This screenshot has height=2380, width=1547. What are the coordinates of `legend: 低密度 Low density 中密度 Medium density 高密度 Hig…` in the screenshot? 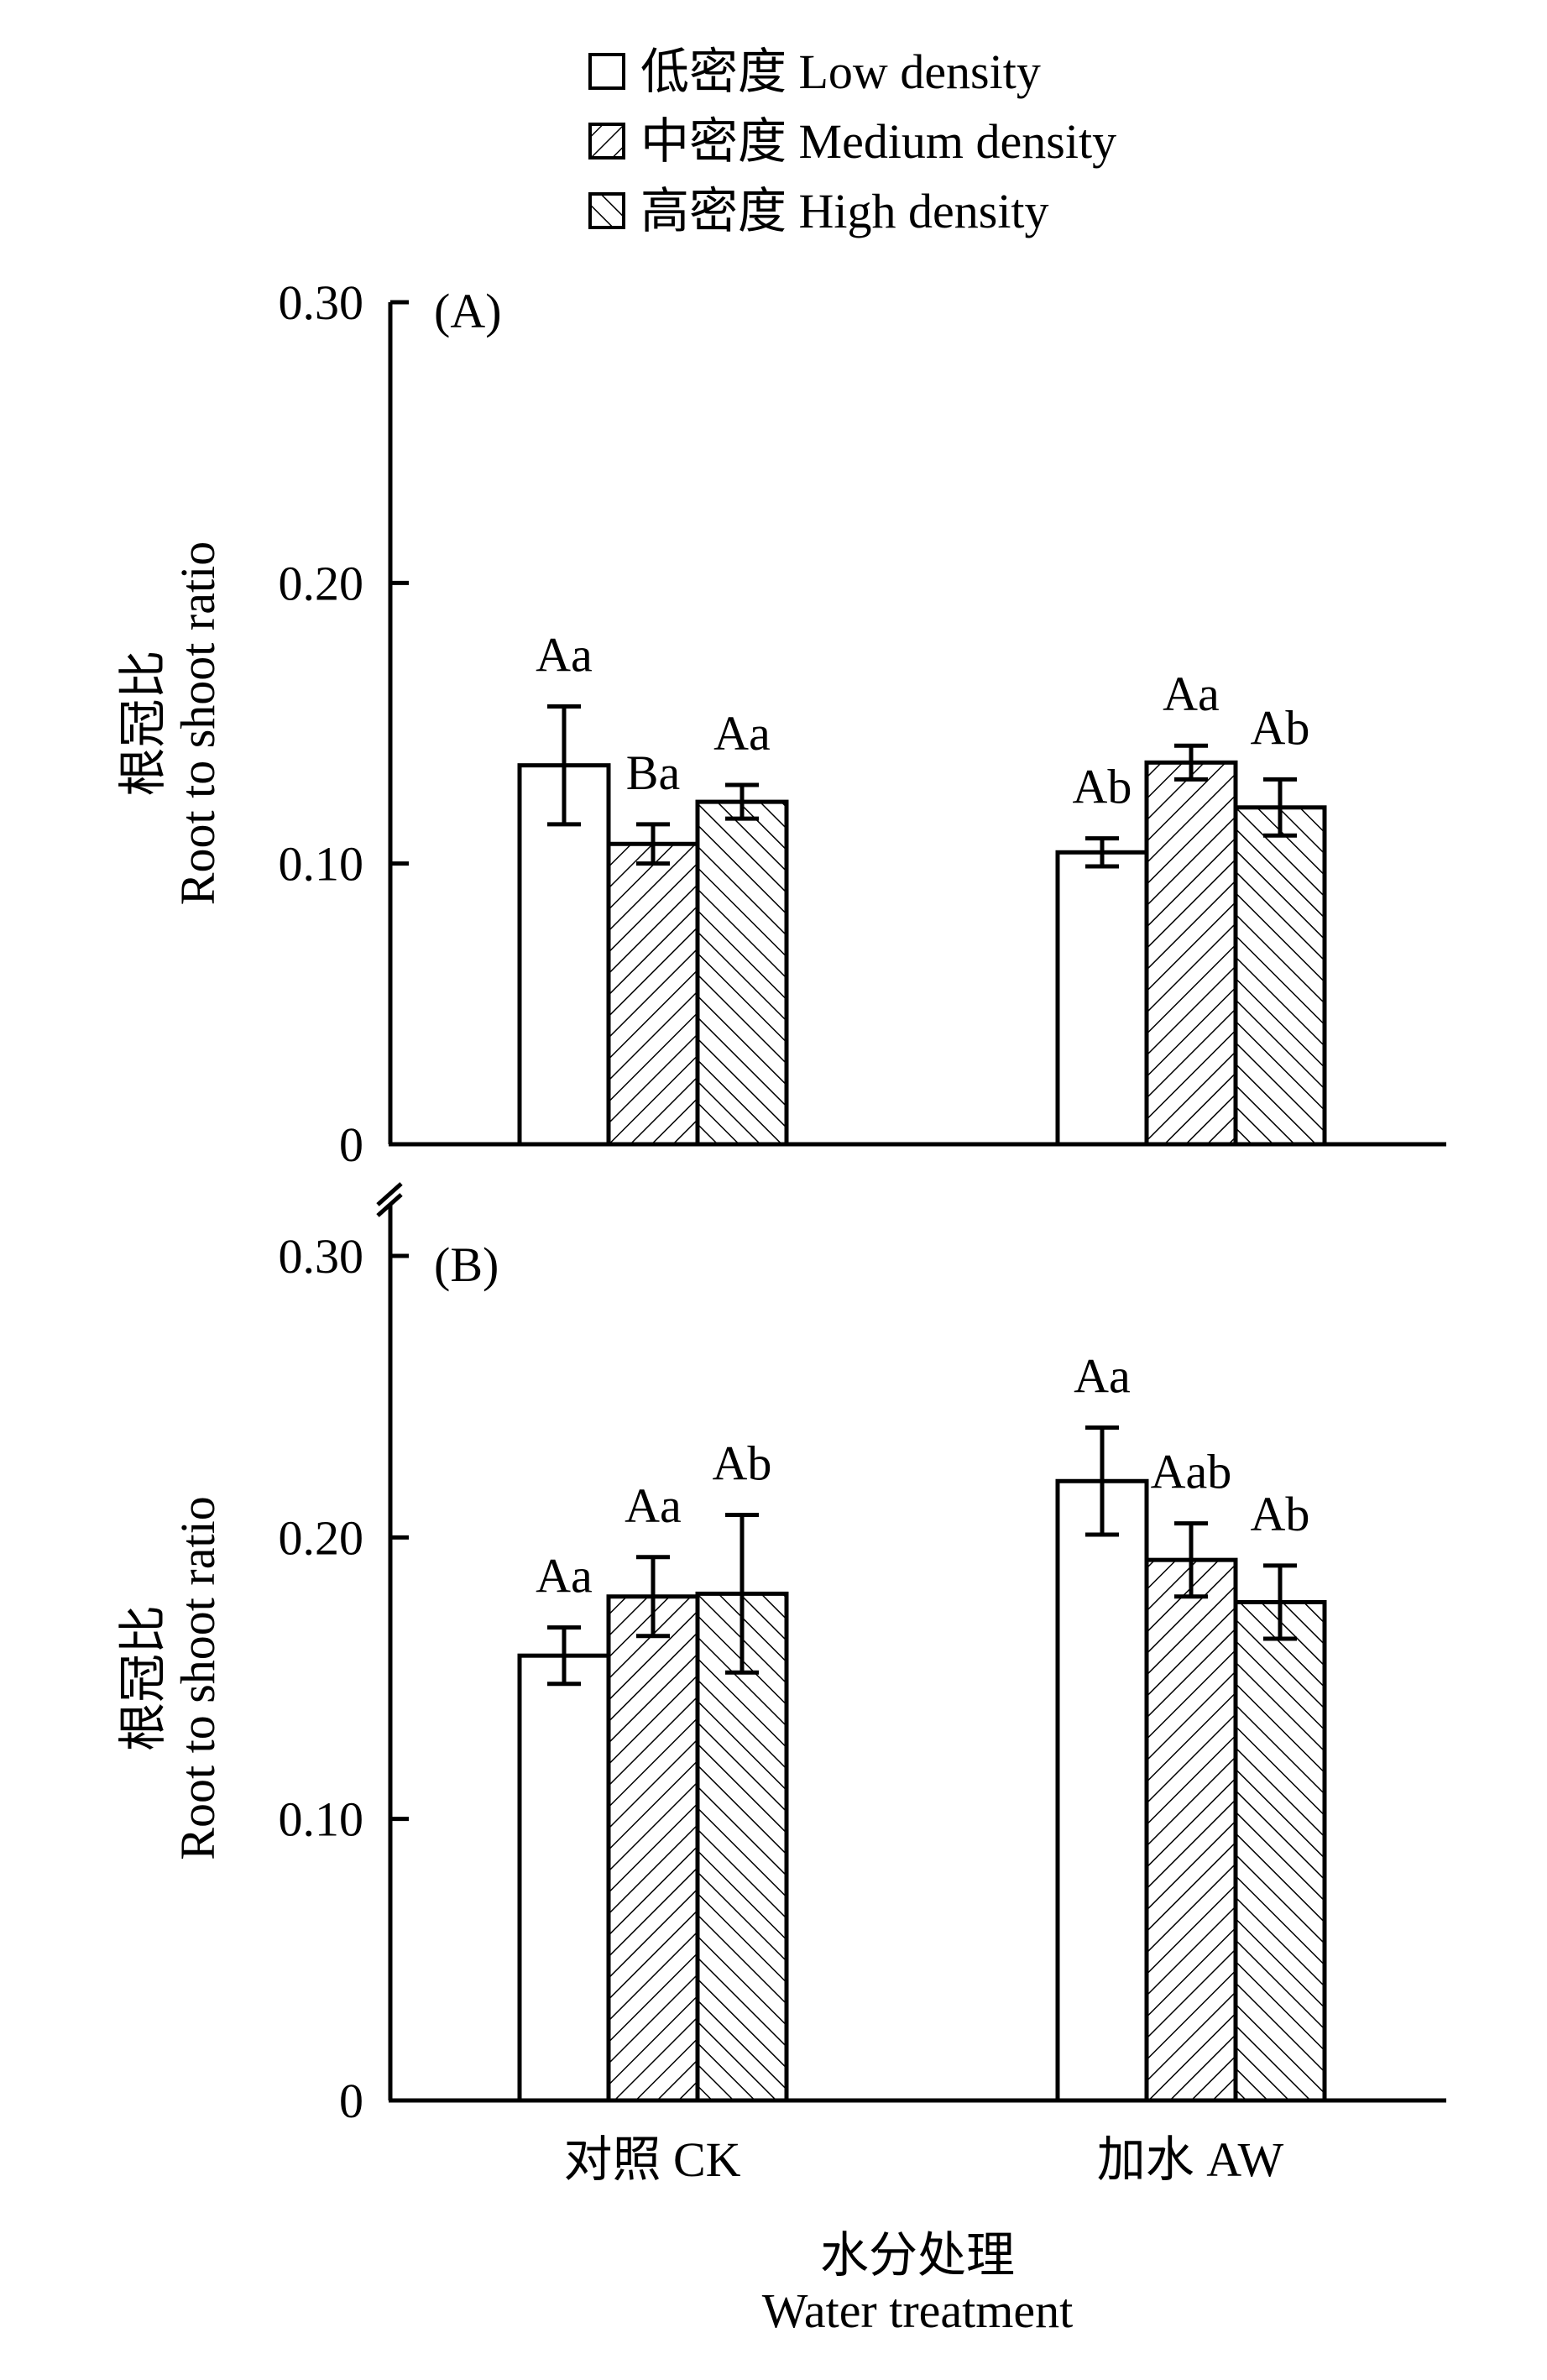 It's located at (852, 141).